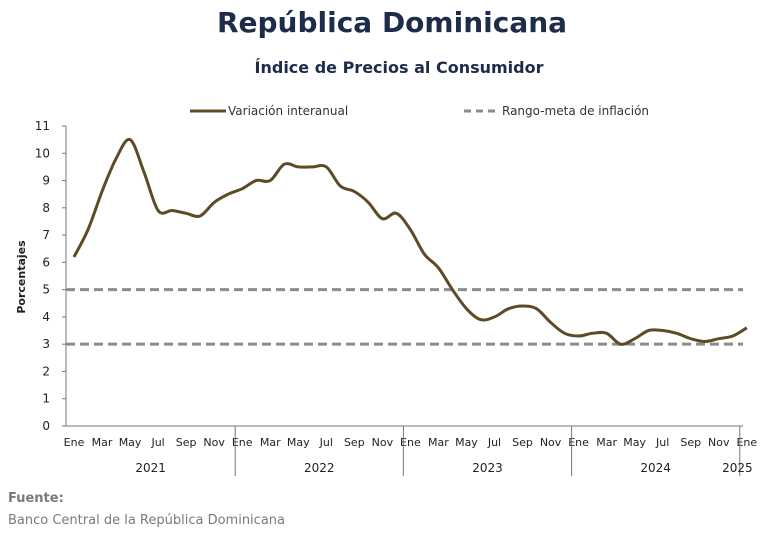  I want to click on y-tick-label: 1, so click(46, 399).